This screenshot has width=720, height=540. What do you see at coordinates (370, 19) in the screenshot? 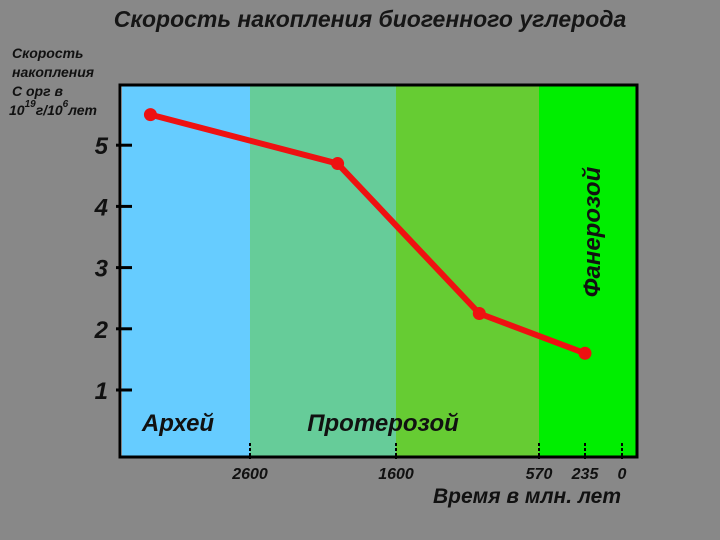
I see `chart-title: Скорость накопления биогенного углерода` at bounding box center [370, 19].